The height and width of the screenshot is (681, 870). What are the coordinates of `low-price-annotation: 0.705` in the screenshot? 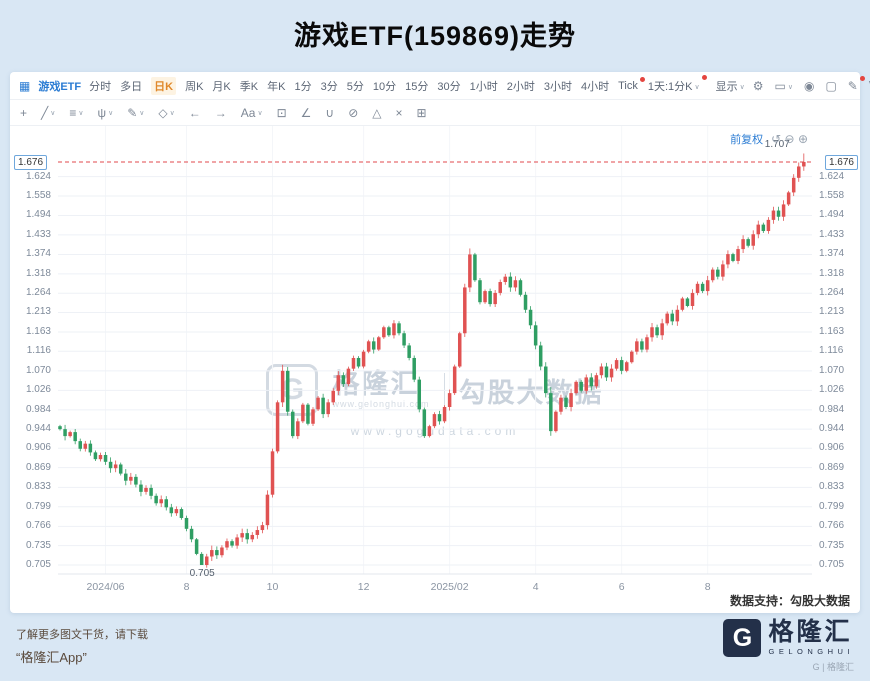 It's located at (202, 573).